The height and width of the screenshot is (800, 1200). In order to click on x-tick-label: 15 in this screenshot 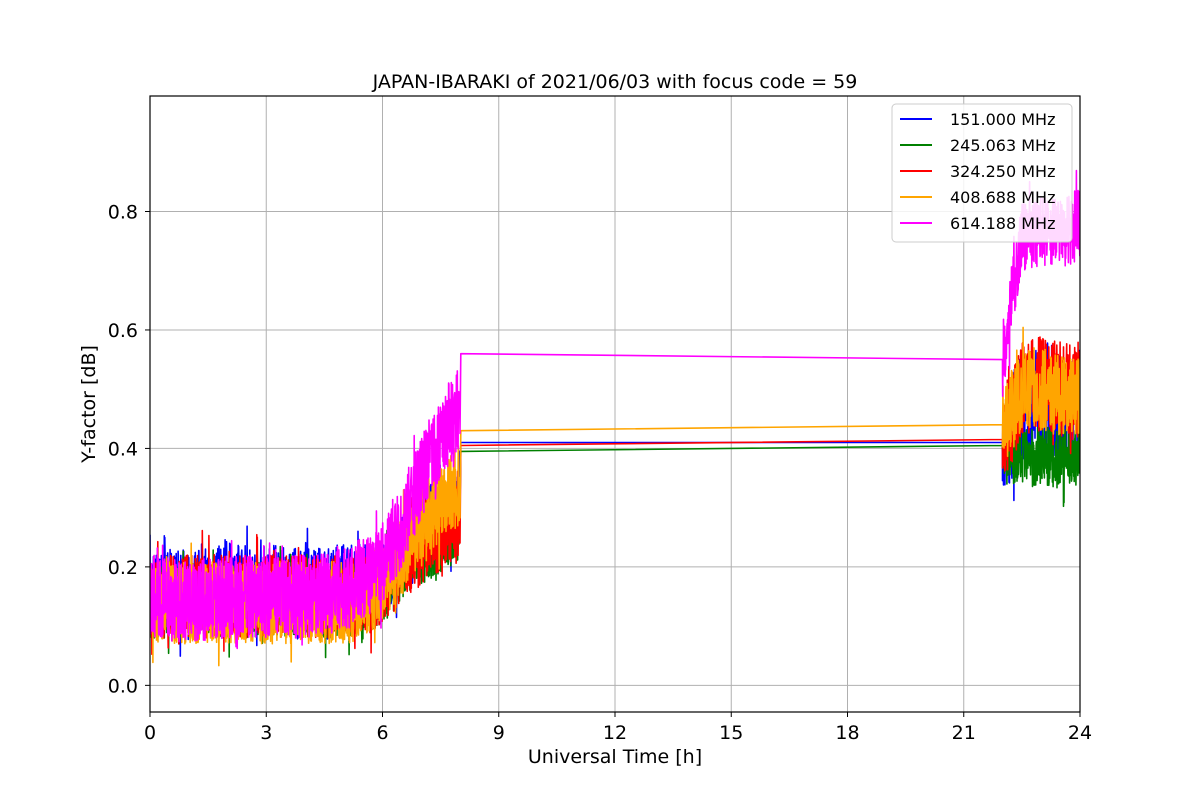, I will do `click(731, 733)`.